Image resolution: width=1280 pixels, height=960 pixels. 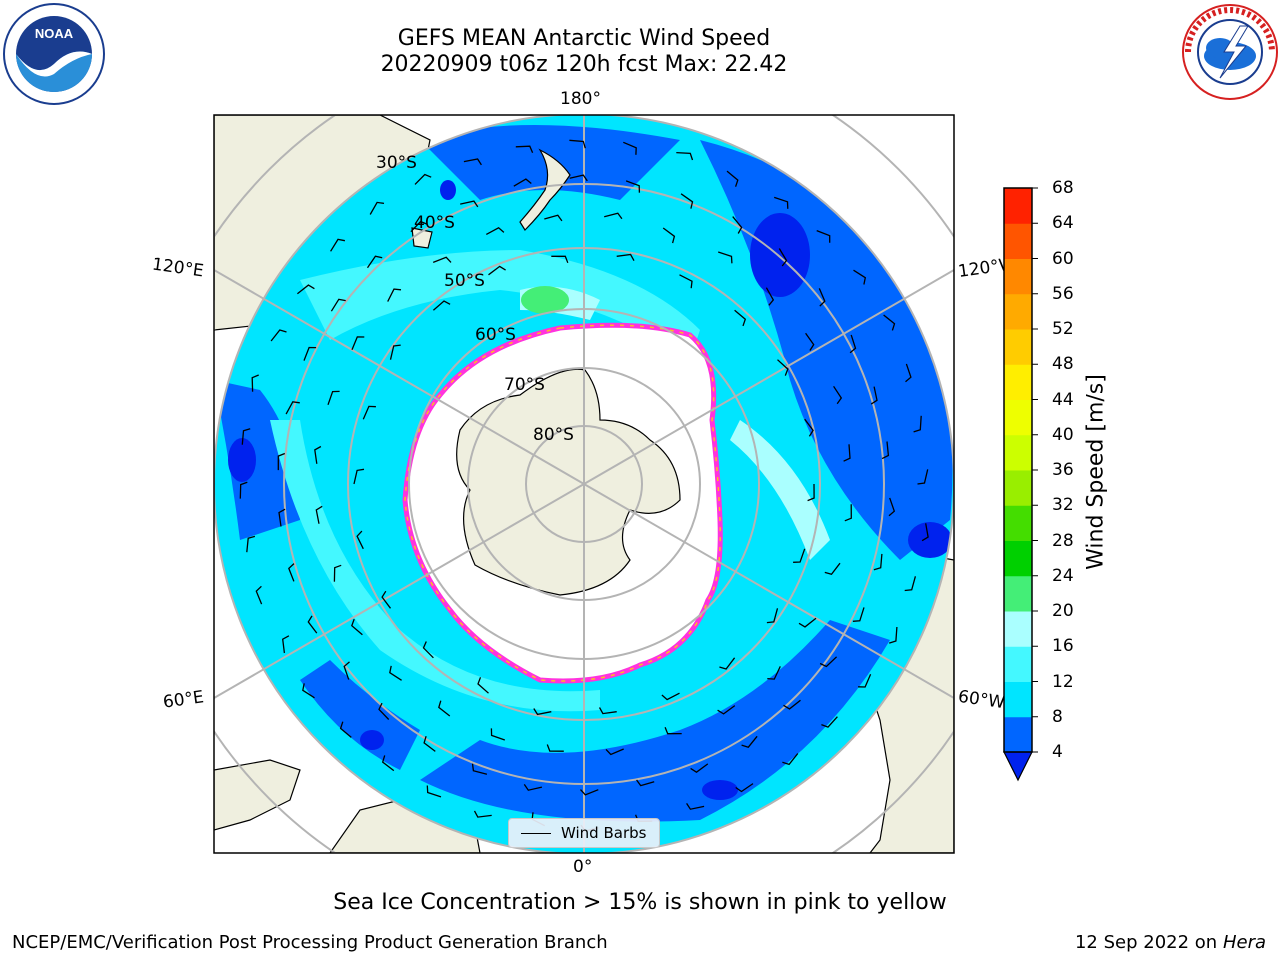 What do you see at coordinates (1063, 611) in the screenshot?
I see `colorbar-tick-label: 20` at bounding box center [1063, 611].